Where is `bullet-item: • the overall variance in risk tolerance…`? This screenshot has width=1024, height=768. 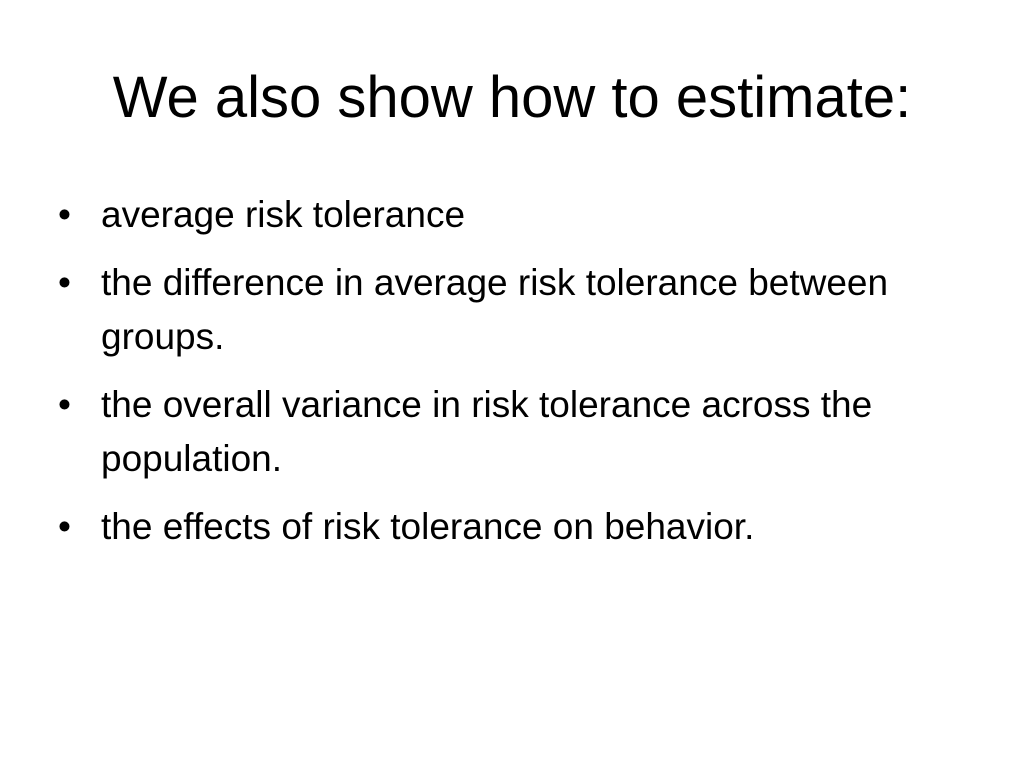 bullet-item: • the overall variance in risk tolerance… is located at coordinates (518, 432).